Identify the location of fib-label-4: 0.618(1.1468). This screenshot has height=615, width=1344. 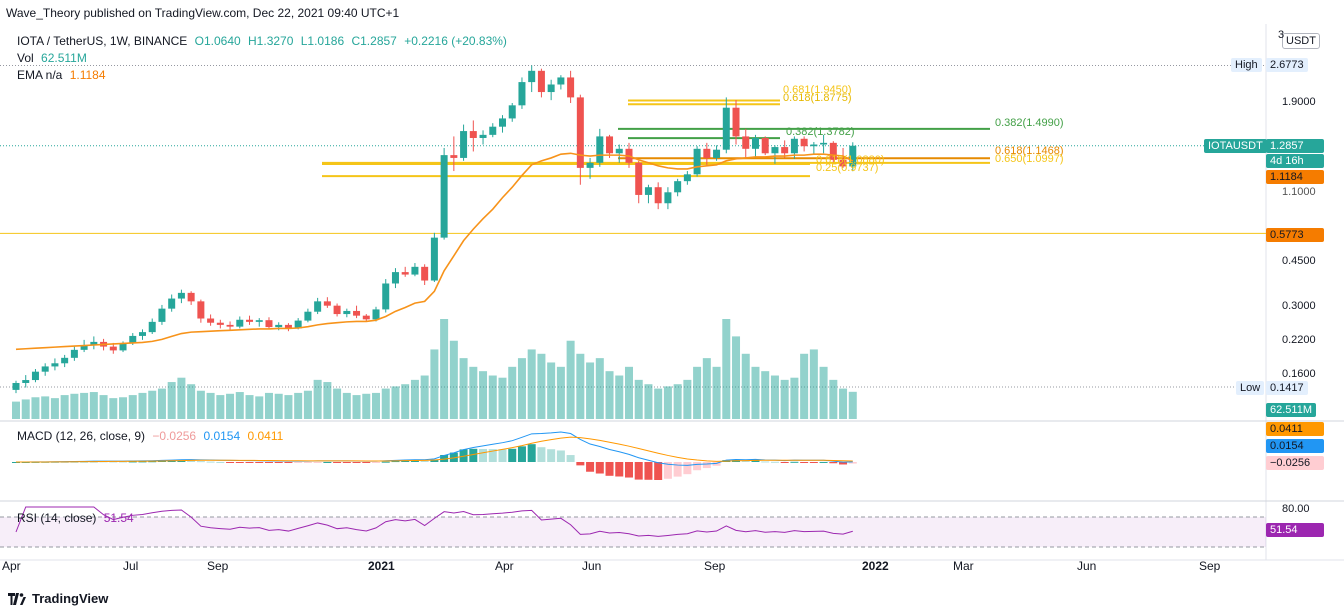
(1029, 151).